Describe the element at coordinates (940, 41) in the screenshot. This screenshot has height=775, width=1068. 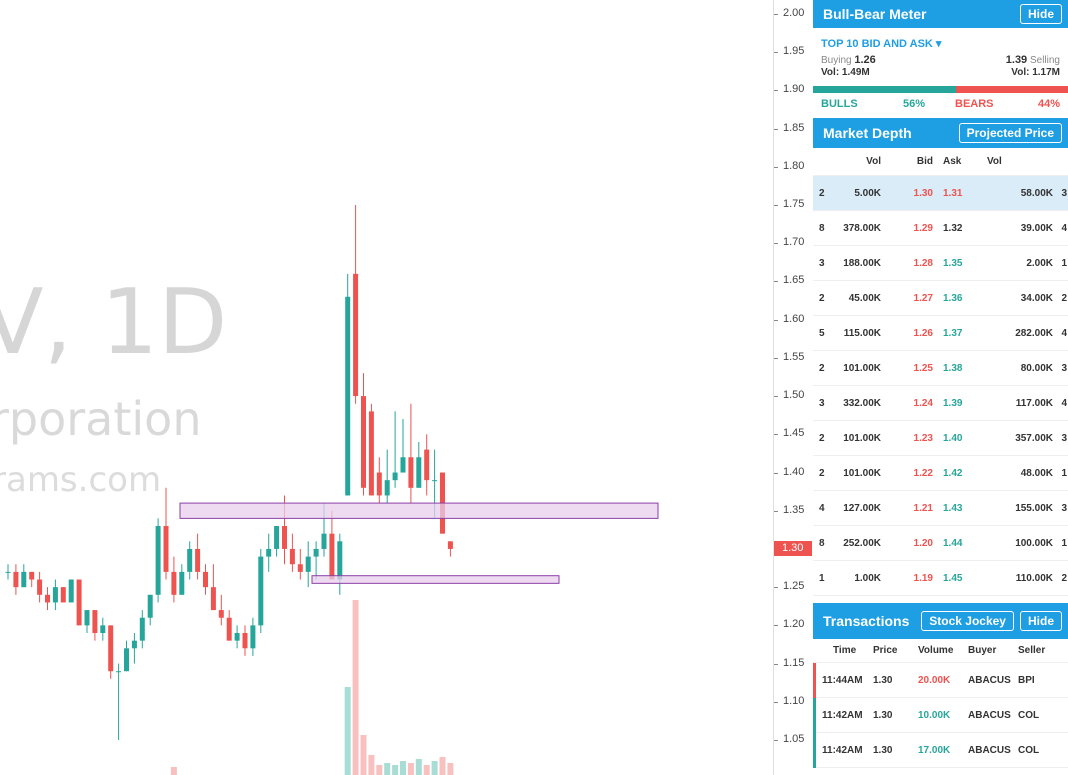
I see `top10-dropdown: TOP 10 BID AND ASK ▾` at that location.